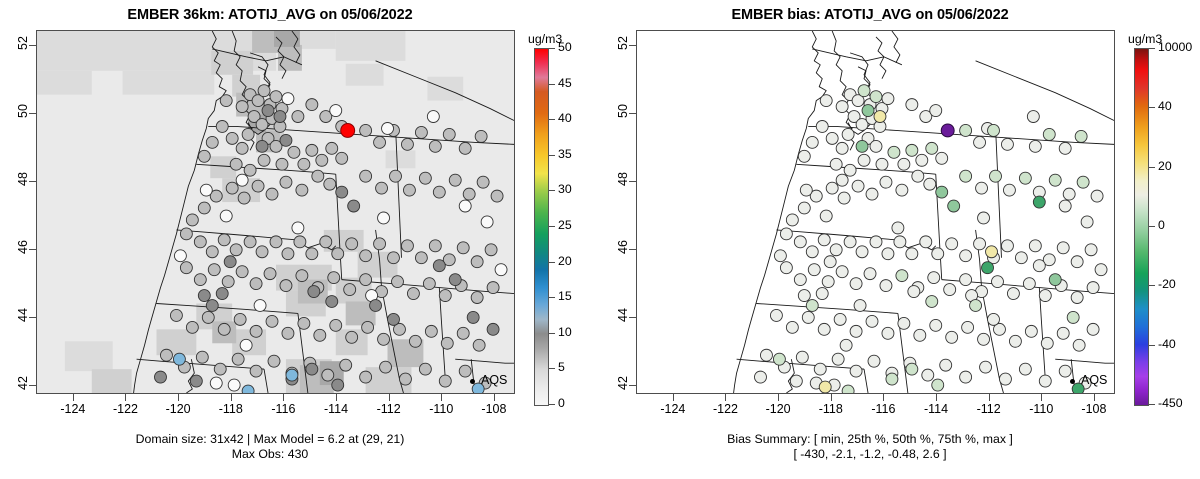  Describe the element at coordinates (565, 331) in the screenshot. I see `colorbar-tick-label: 10` at that location.